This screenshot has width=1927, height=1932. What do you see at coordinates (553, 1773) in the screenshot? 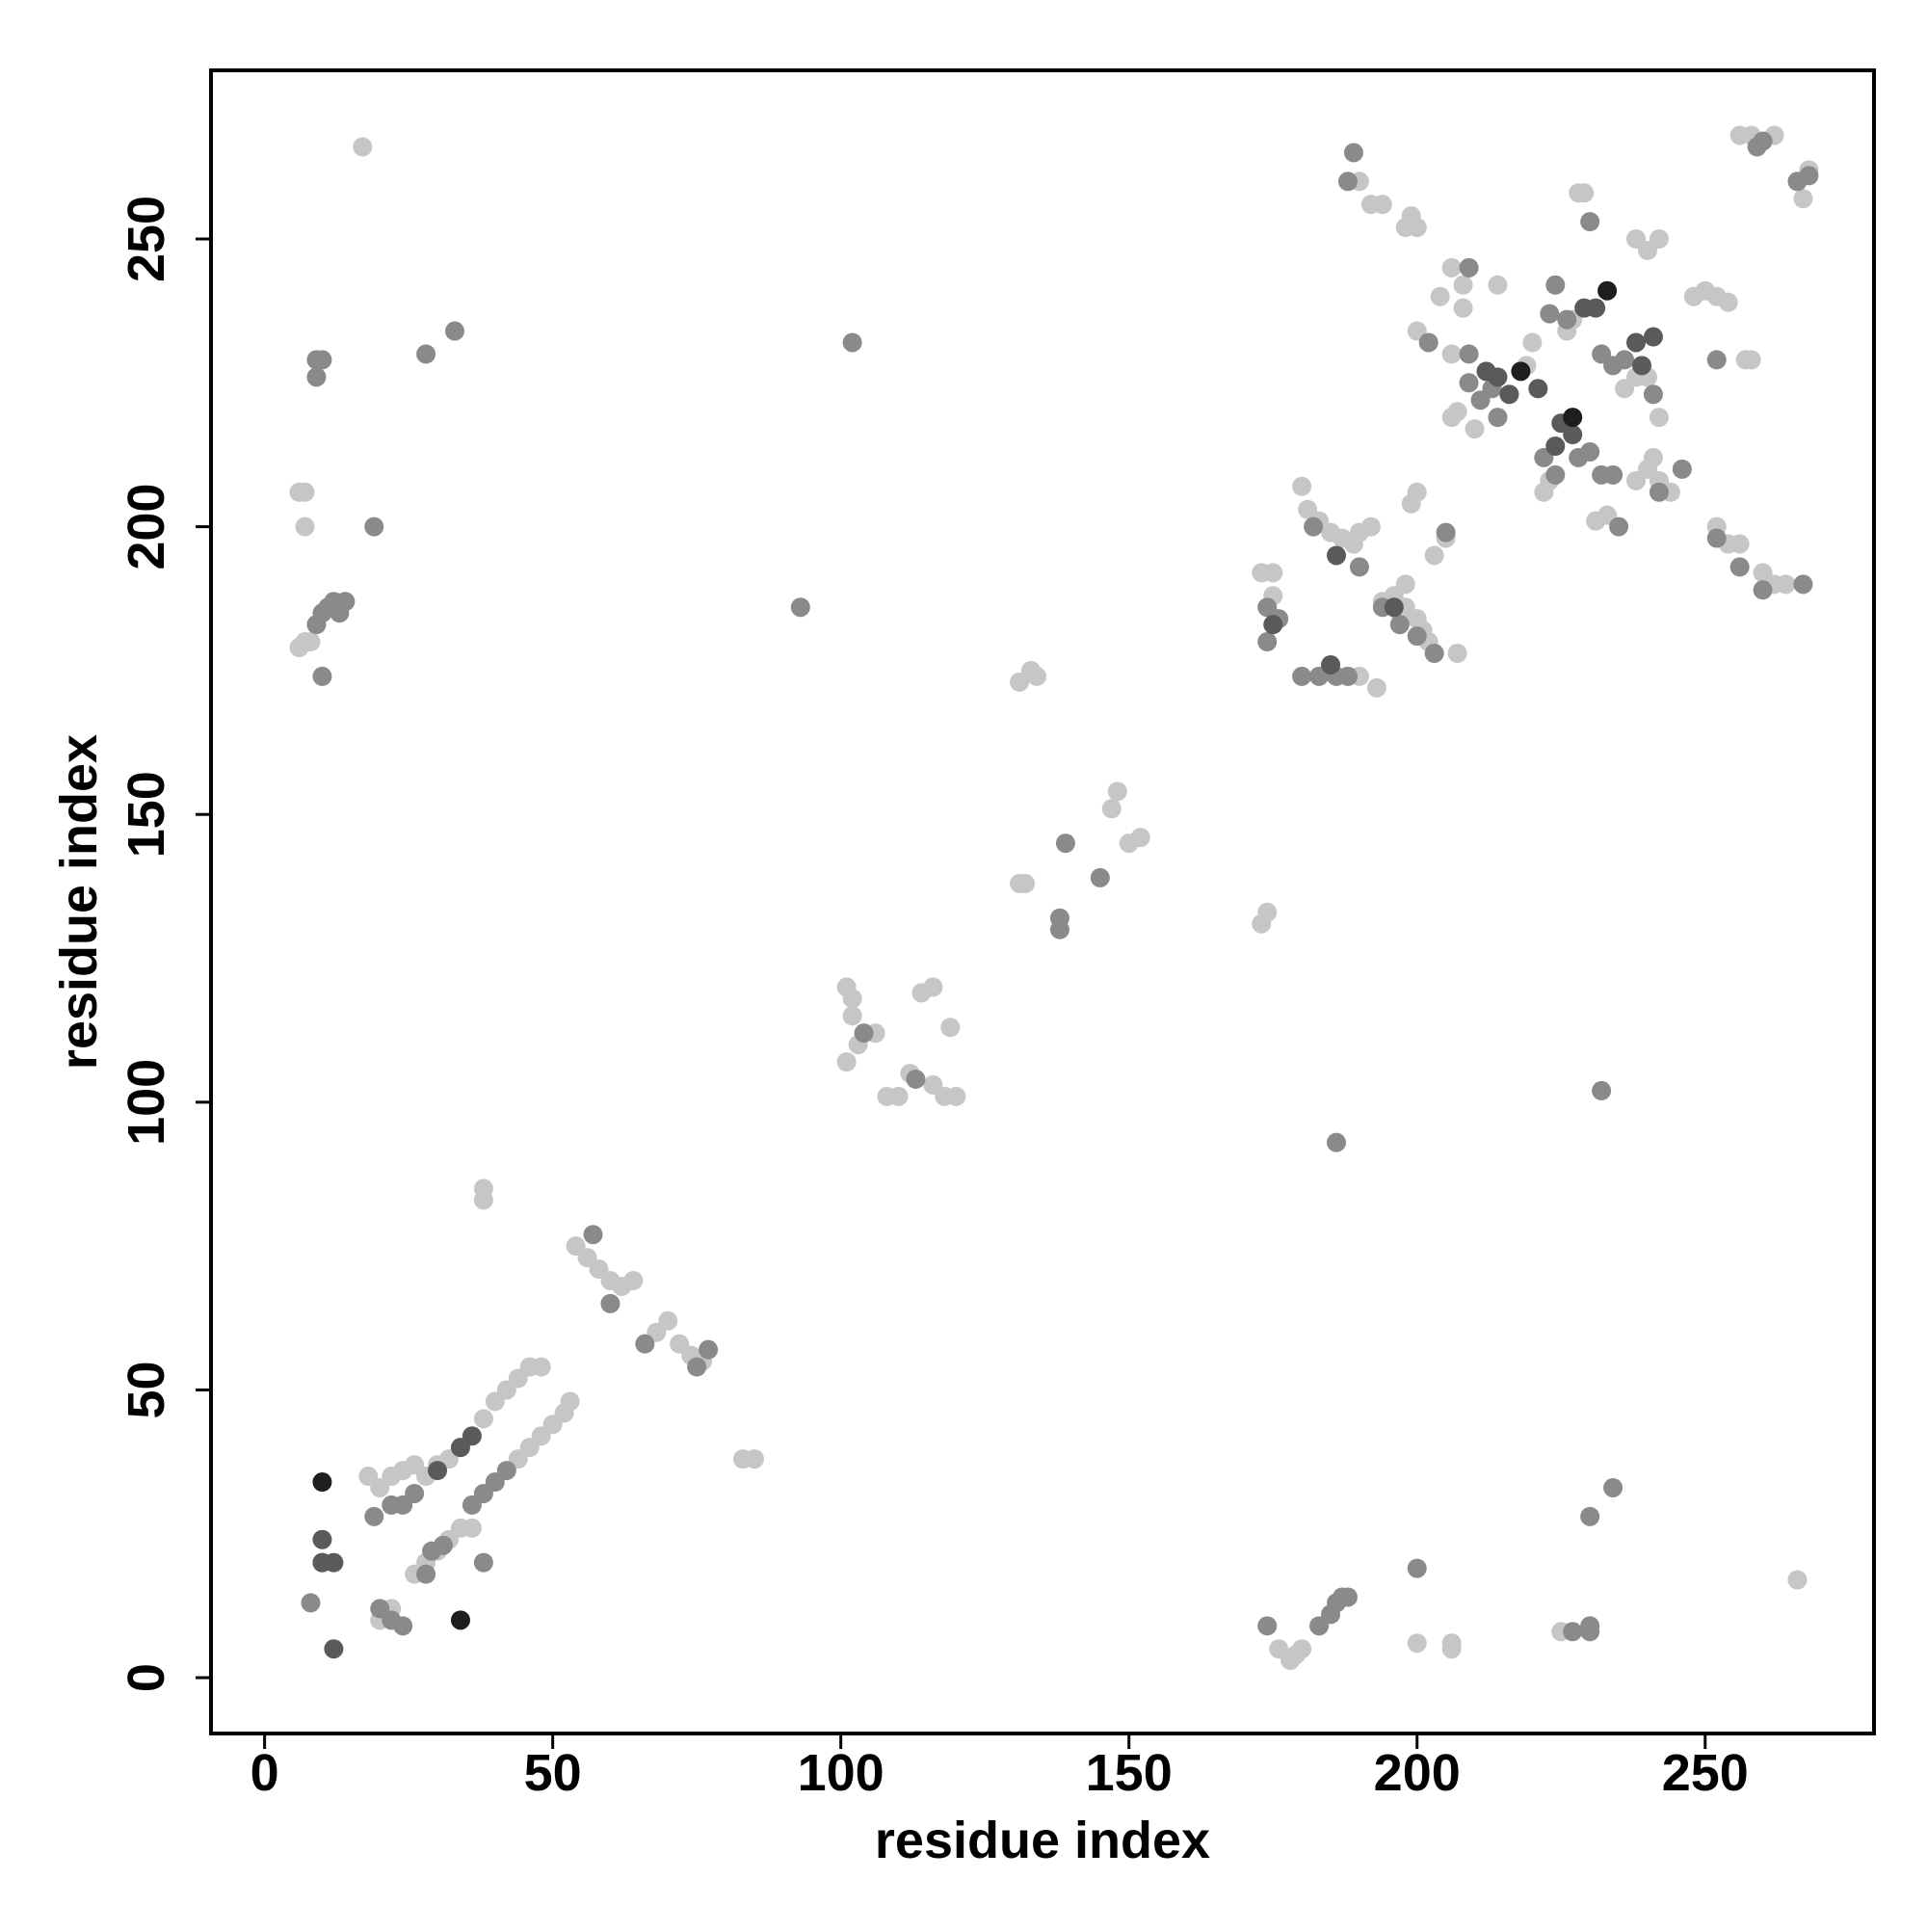
I see `x-tick-label: 50` at bounding box center [553, 1773].